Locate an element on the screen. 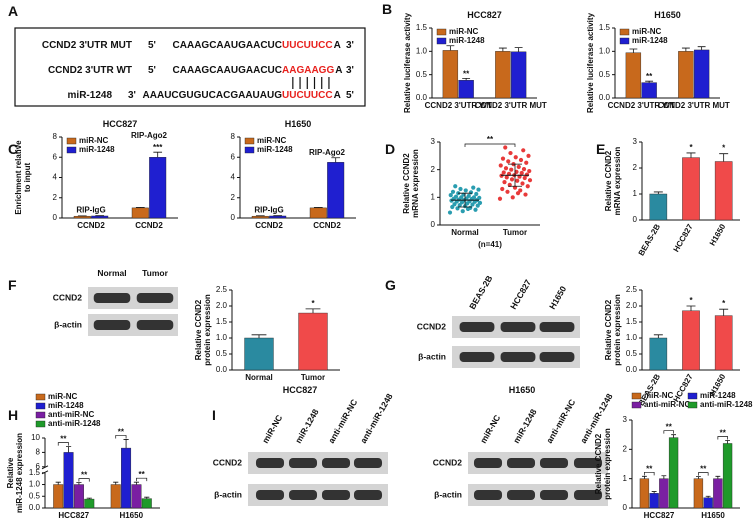 The width and height of the screenshot is (753, 522). chart-note: (n=41) is located at coordinates (490, 244).